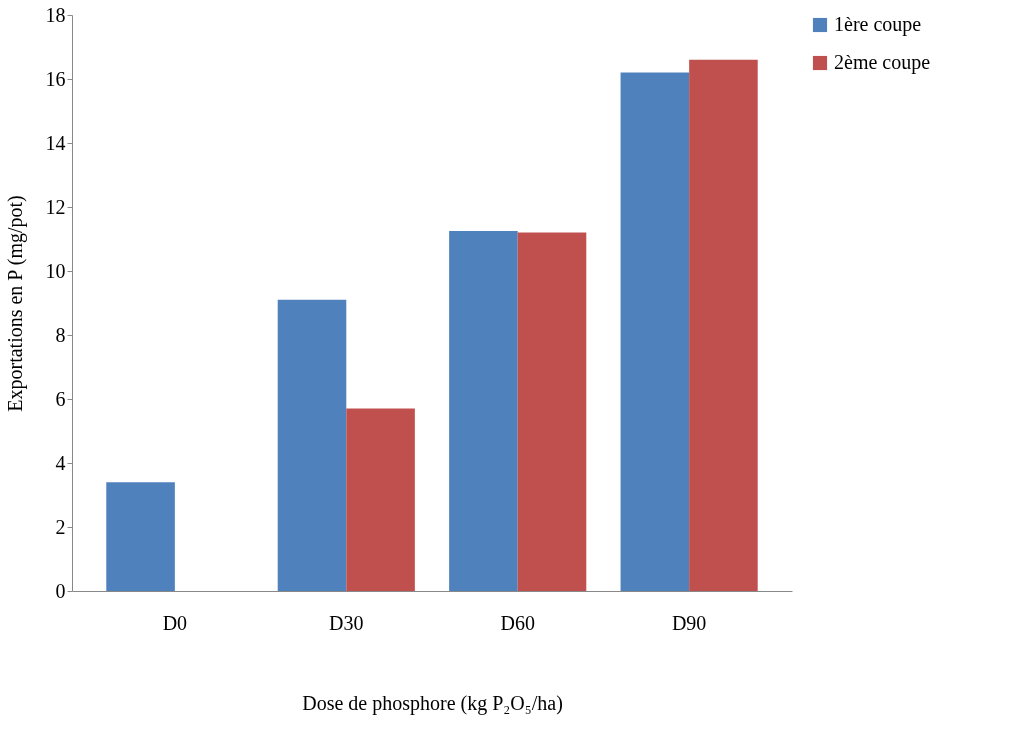  What do you see at coordinates (55, 206) in the screenshot?
I see `y-tick-label: 12` at bounding box center [55, 206].